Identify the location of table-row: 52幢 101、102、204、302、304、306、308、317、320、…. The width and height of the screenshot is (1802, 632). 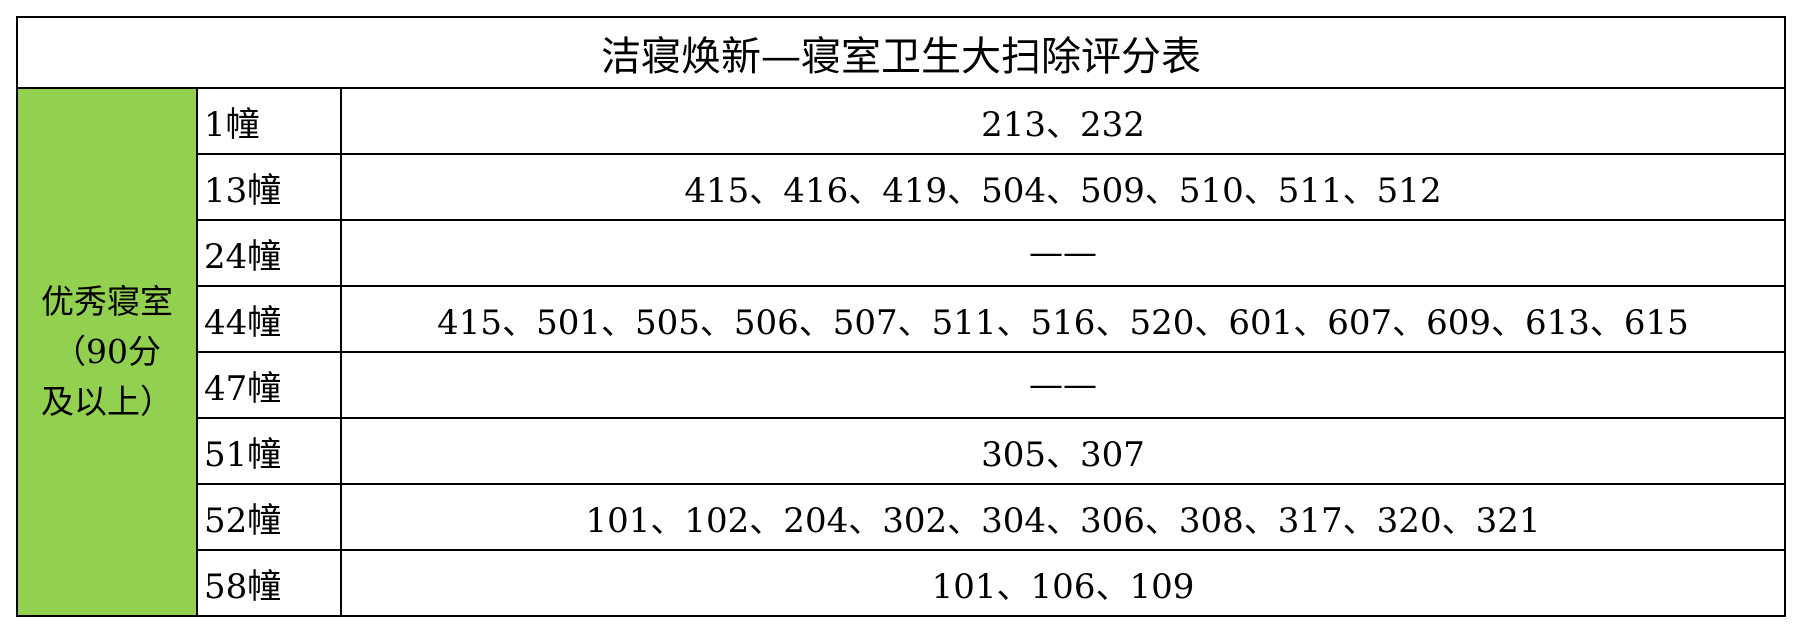
(901, 517).